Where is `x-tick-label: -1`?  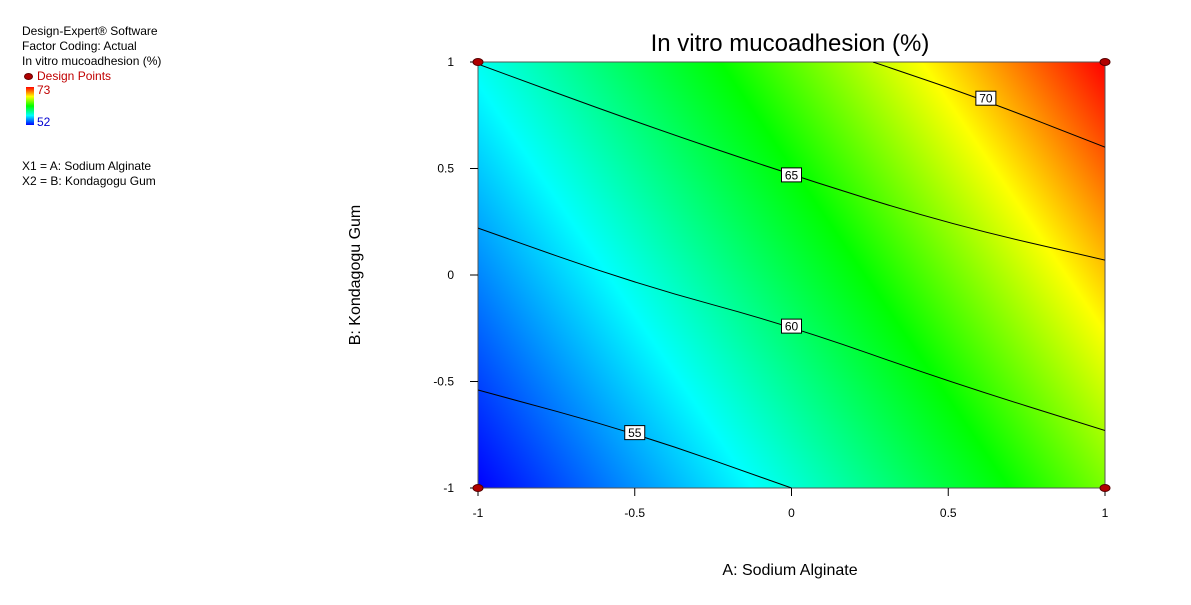 x-tick-label: -1 is located at coordinates (478, 513).